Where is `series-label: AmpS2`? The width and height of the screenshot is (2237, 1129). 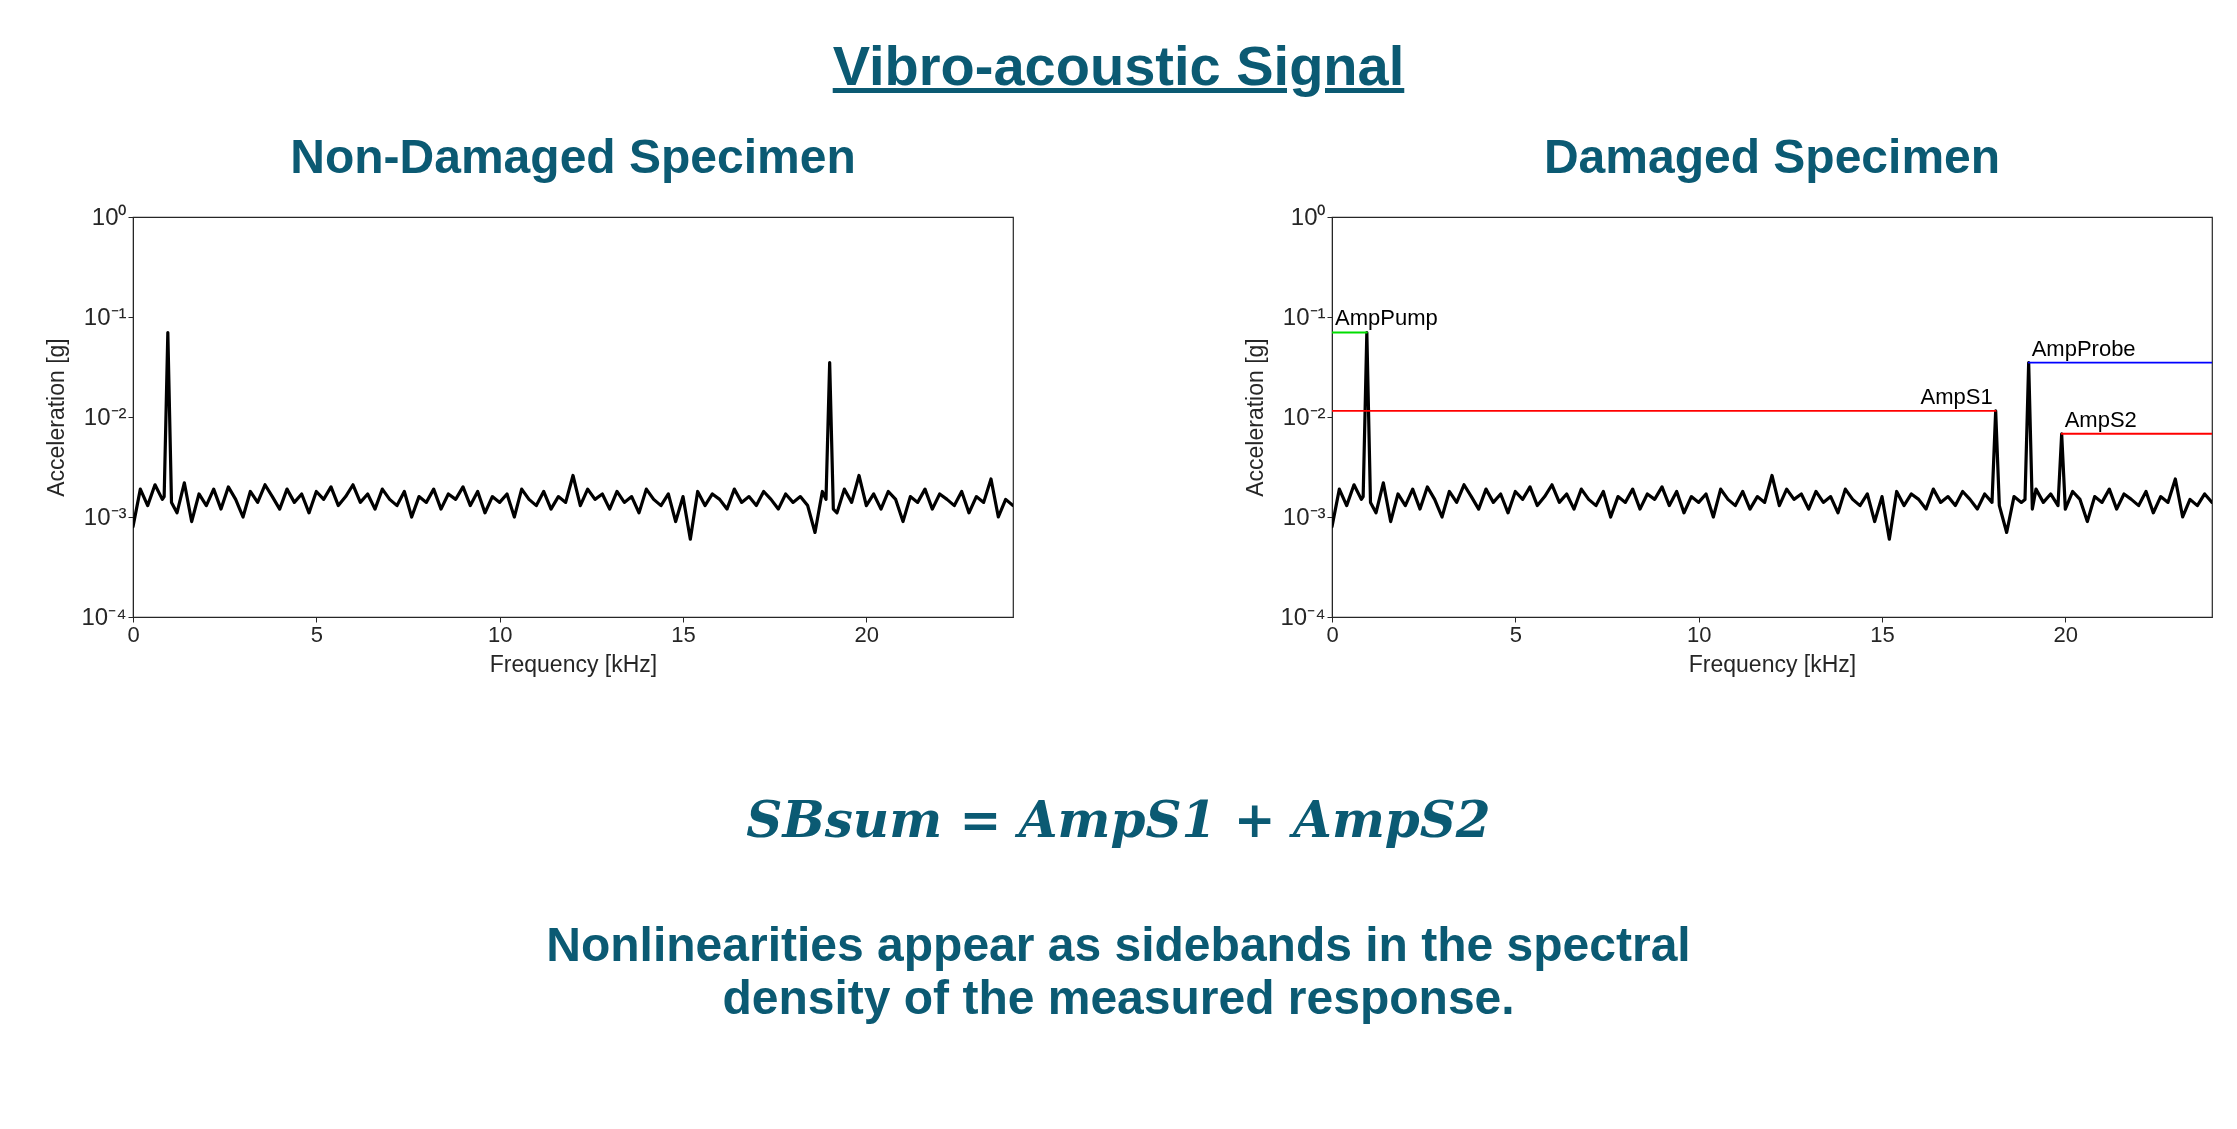 series-label: AmpS2 is located at coordinates (2100, 419).